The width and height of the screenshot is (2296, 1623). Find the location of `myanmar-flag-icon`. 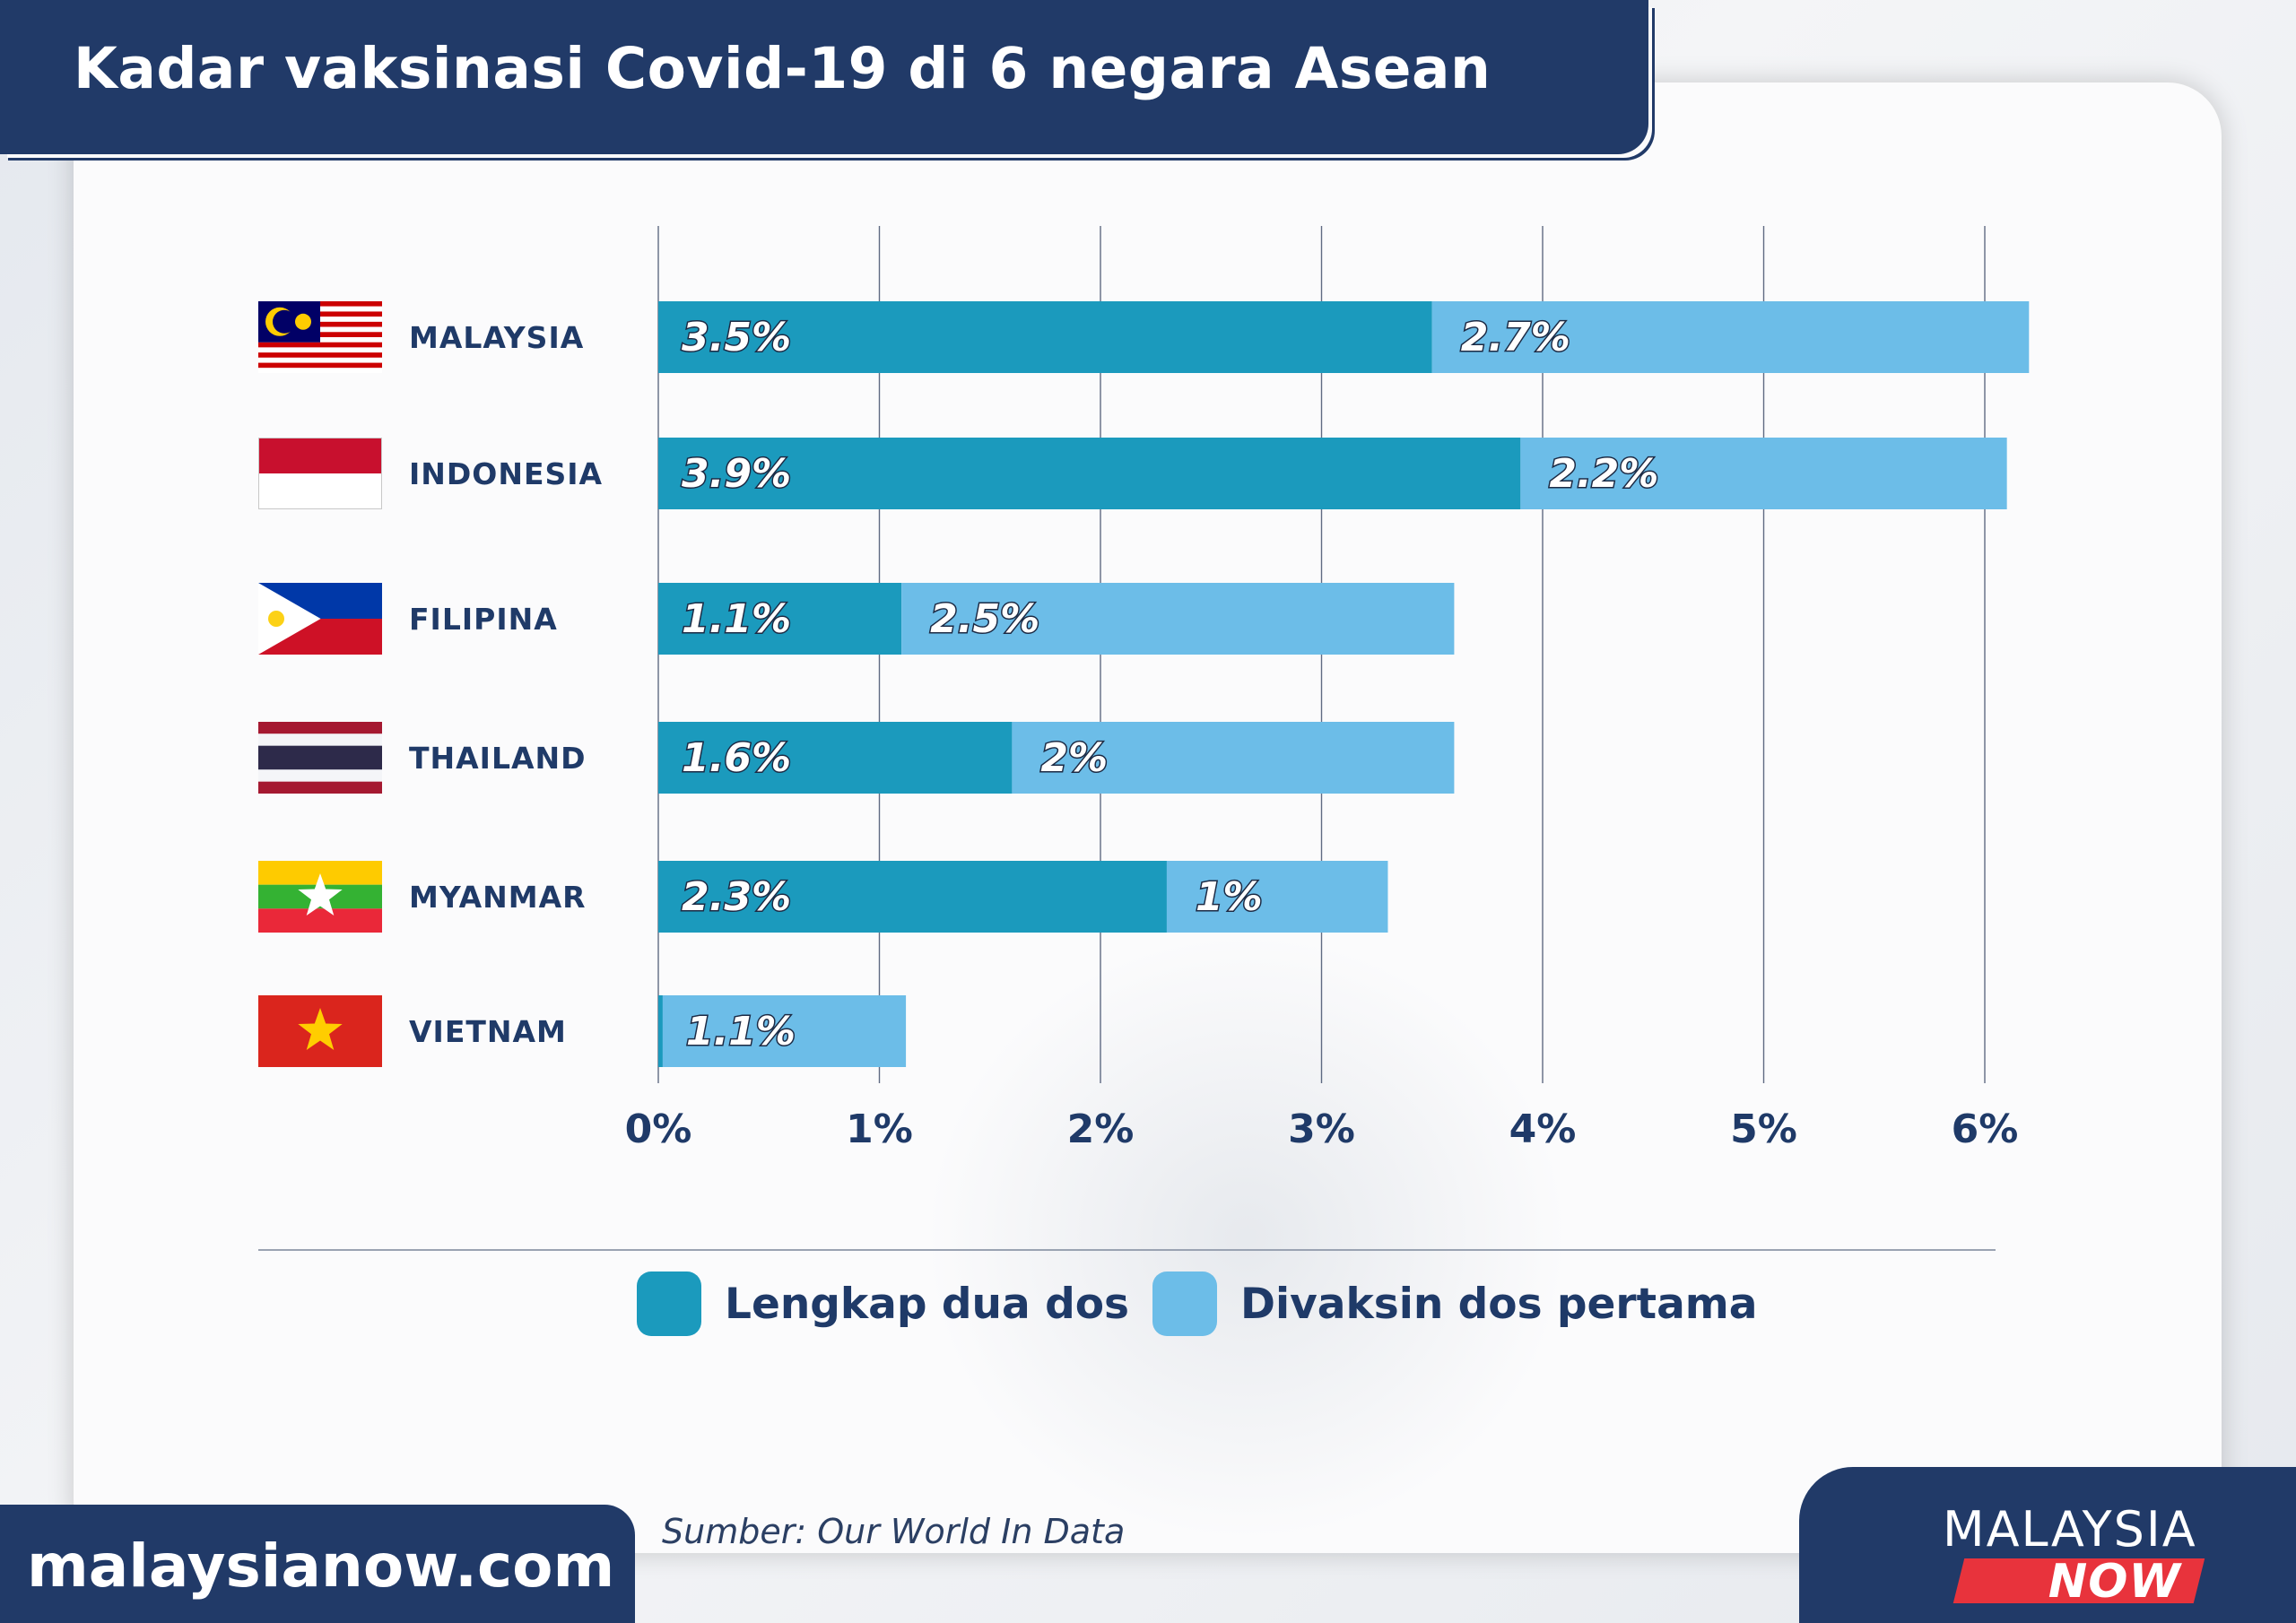

myanmar-flag-icon is located at coordinates (320, 897).